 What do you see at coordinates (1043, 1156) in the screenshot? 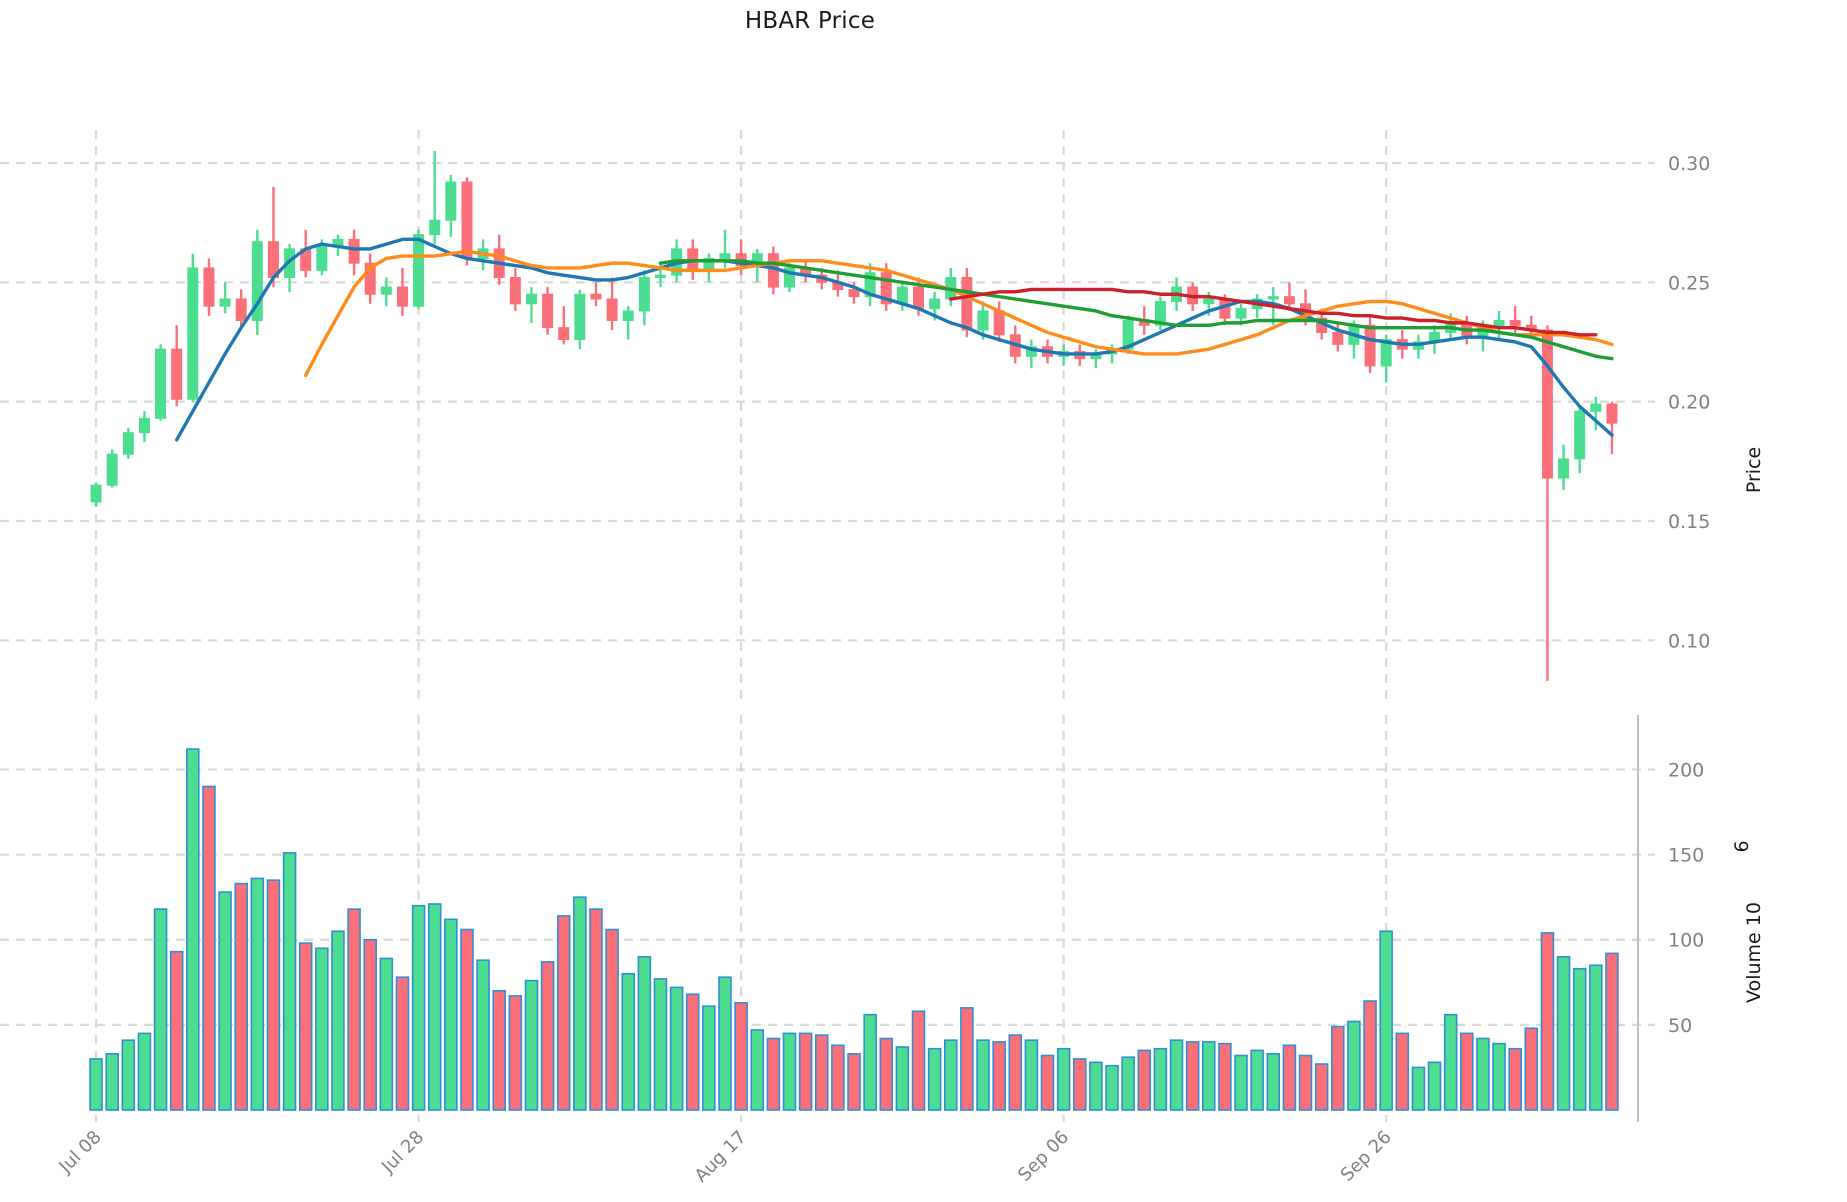
I see `x-tick-label-3: Sep 06` at bounding box center [1043, 1156].